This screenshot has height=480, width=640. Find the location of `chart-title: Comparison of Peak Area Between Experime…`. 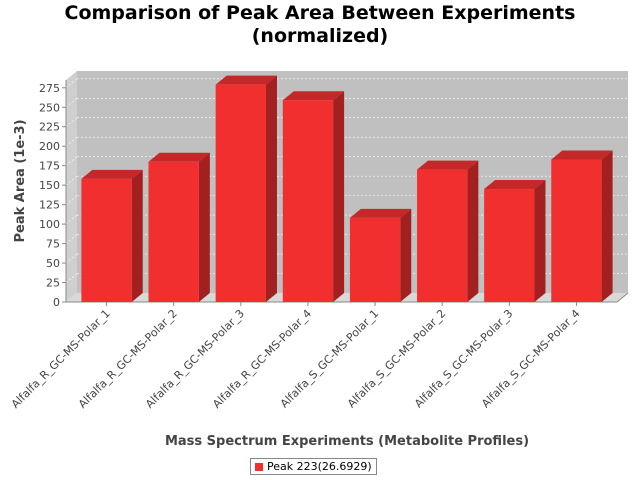

chart-title: Comparison of Peak Area Between Experime… is located at coordinates (320, 25).